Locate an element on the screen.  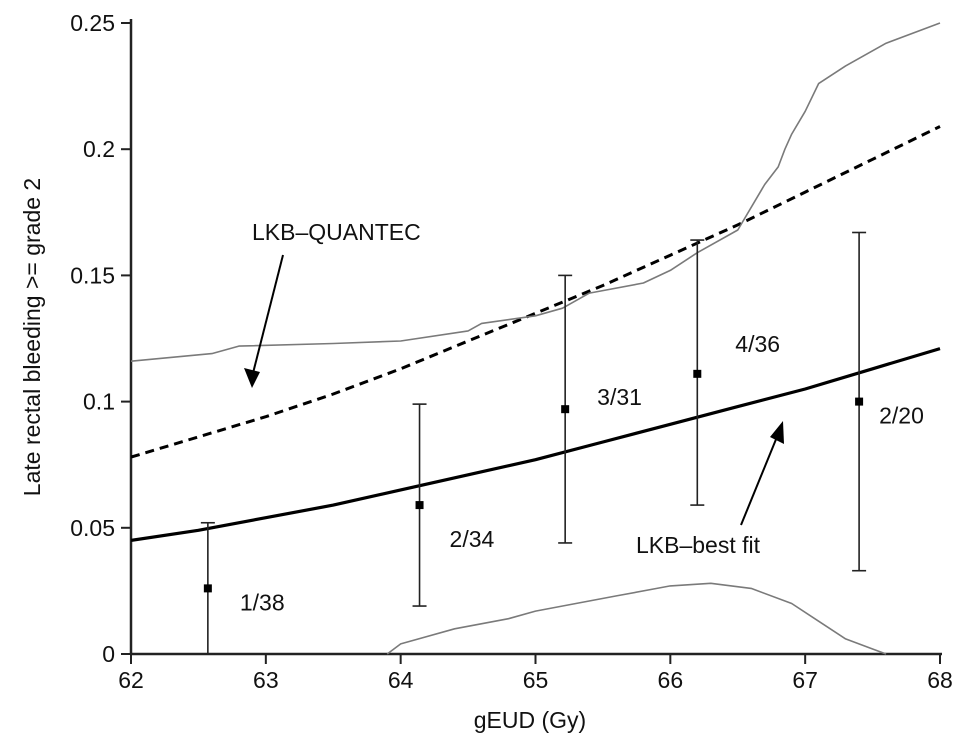
data-point: 1/38 is located at coordinates (242, 588).